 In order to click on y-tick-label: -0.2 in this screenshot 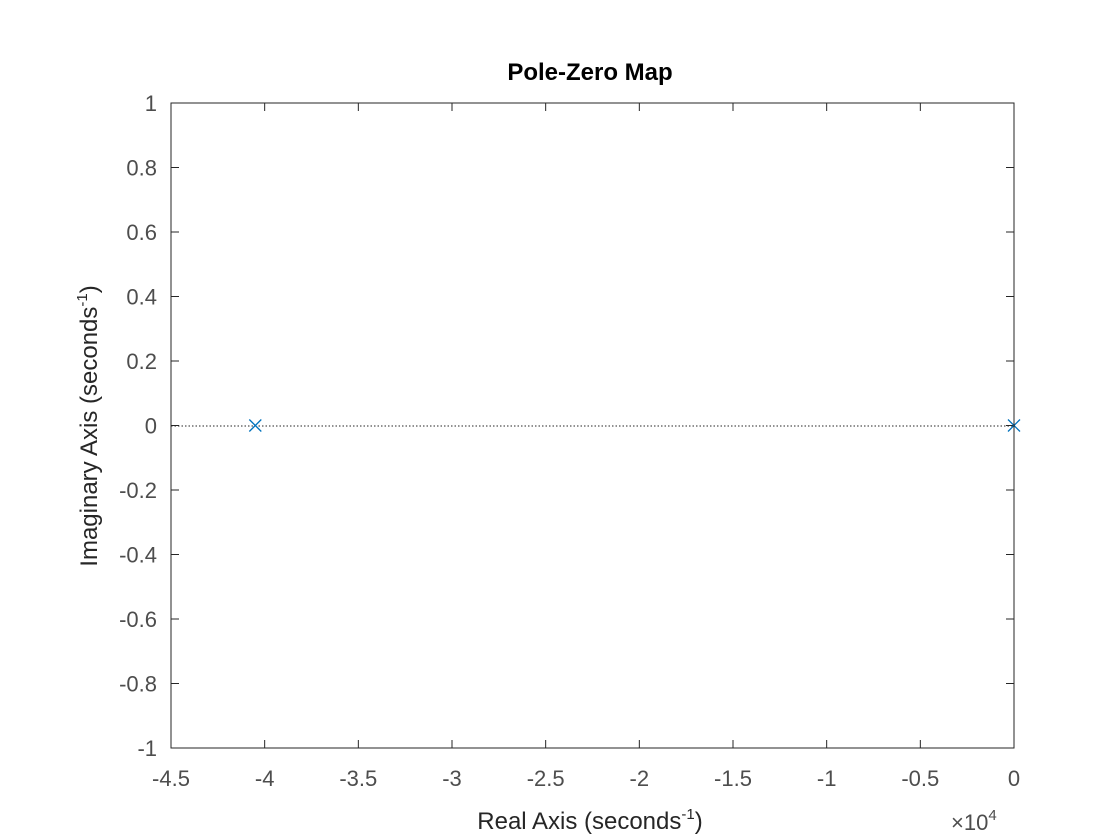, I will do `click(138, 490)`.